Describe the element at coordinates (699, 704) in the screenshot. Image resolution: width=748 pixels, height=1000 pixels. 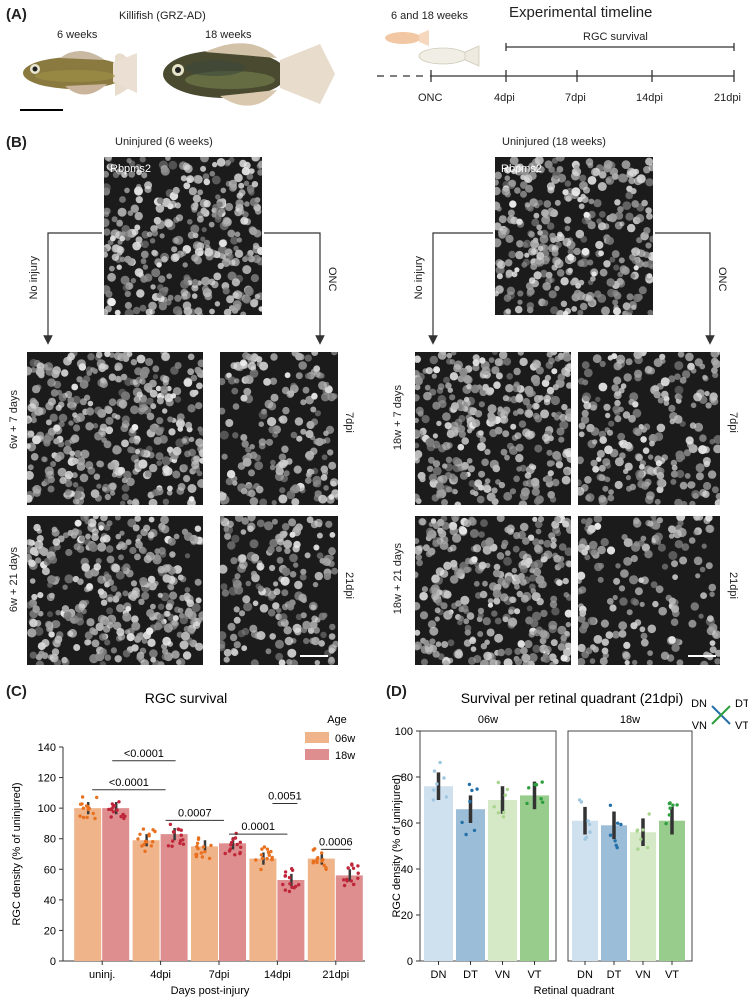
I see `compass-label: DN` at that location.